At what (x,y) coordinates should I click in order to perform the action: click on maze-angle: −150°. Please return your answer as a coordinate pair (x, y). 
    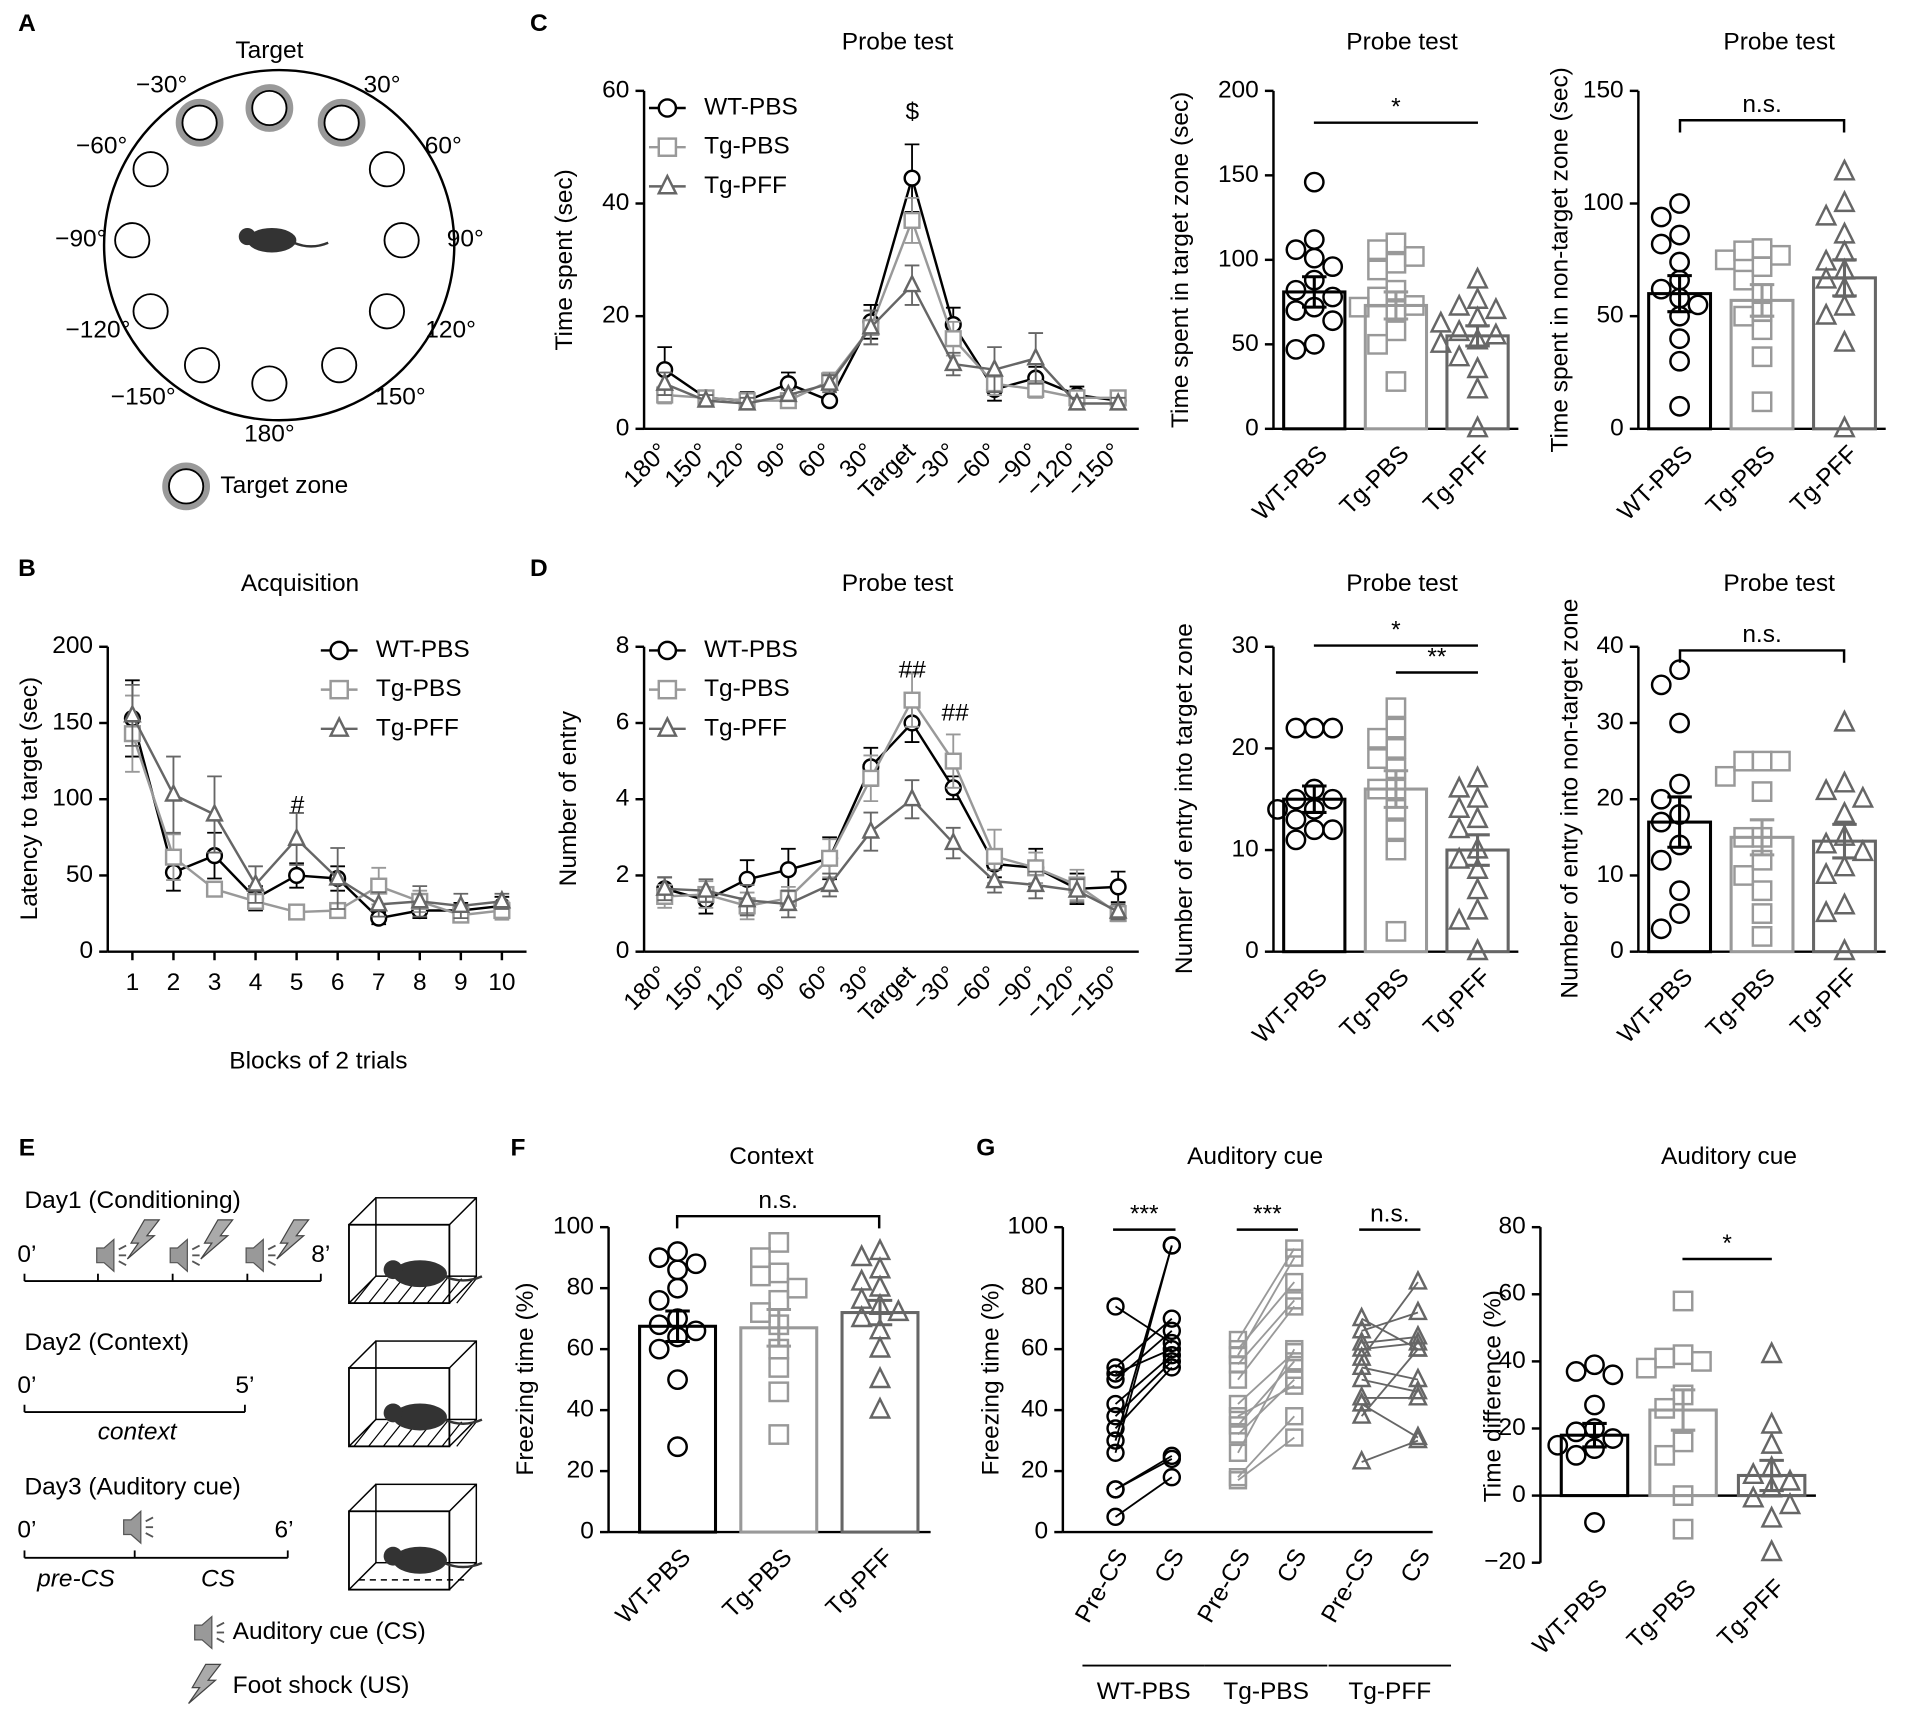
    Looking at the image, I should click on (143, 397).